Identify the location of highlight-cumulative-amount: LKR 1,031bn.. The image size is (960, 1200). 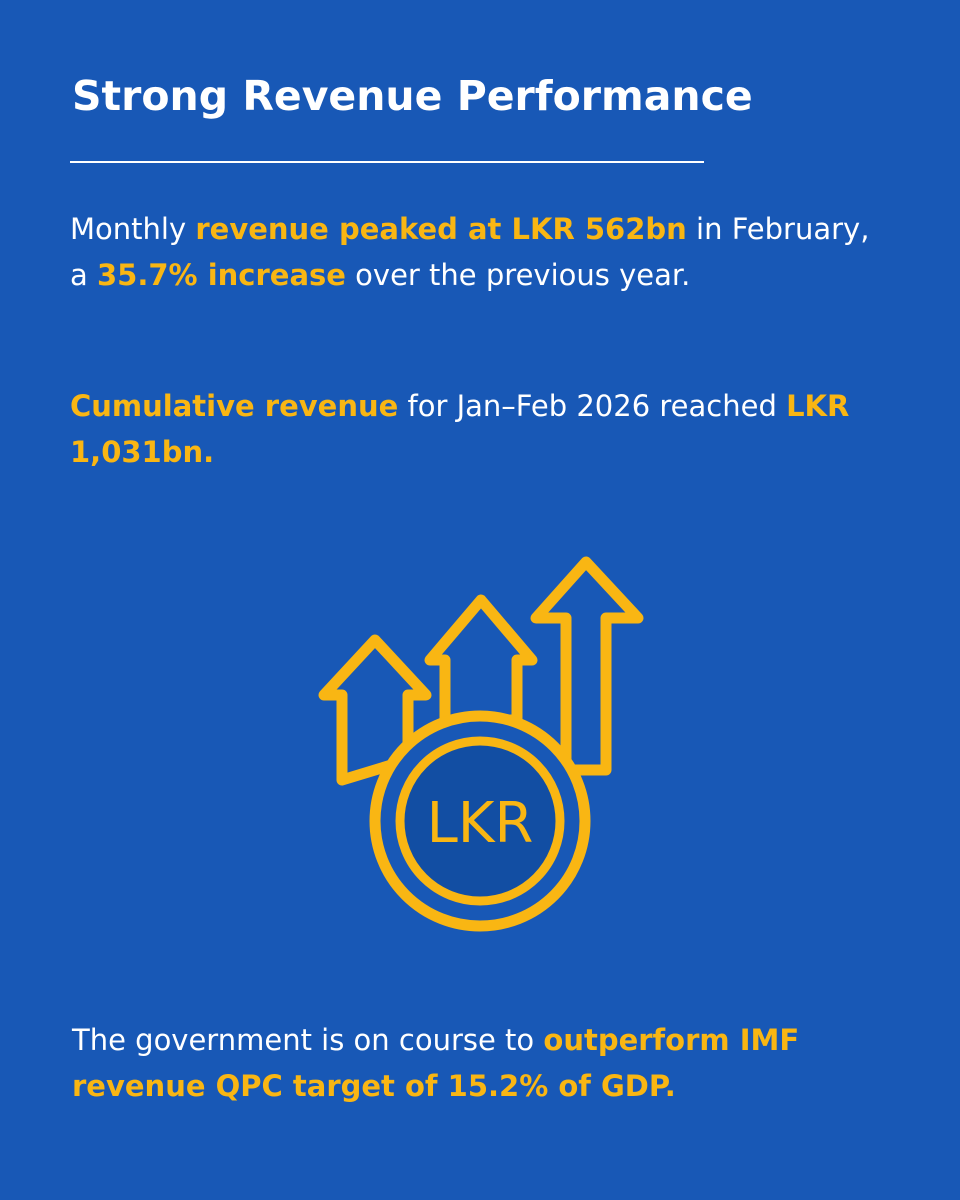
(460, 429).